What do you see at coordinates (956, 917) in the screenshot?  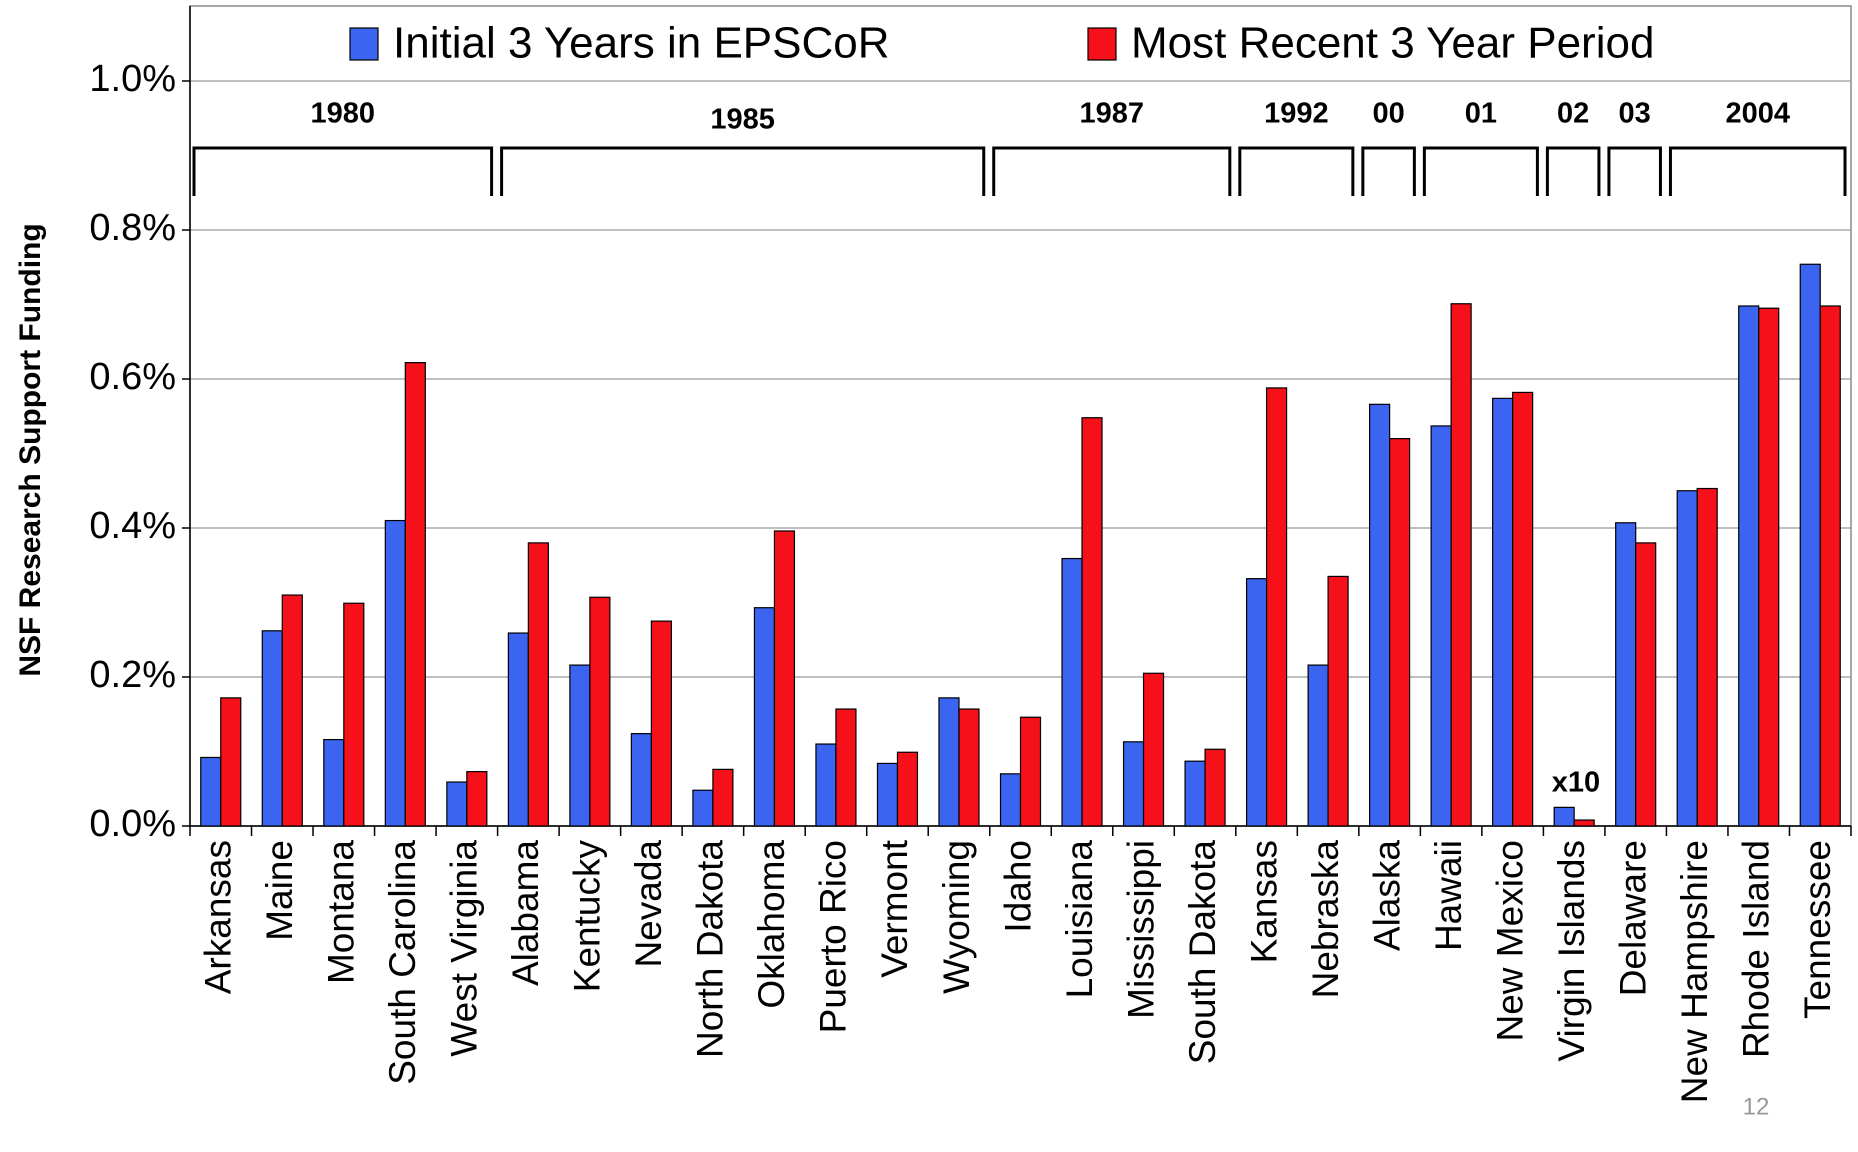 I see `x-tick-label: Wyoming` at bounding box center [956, 917].